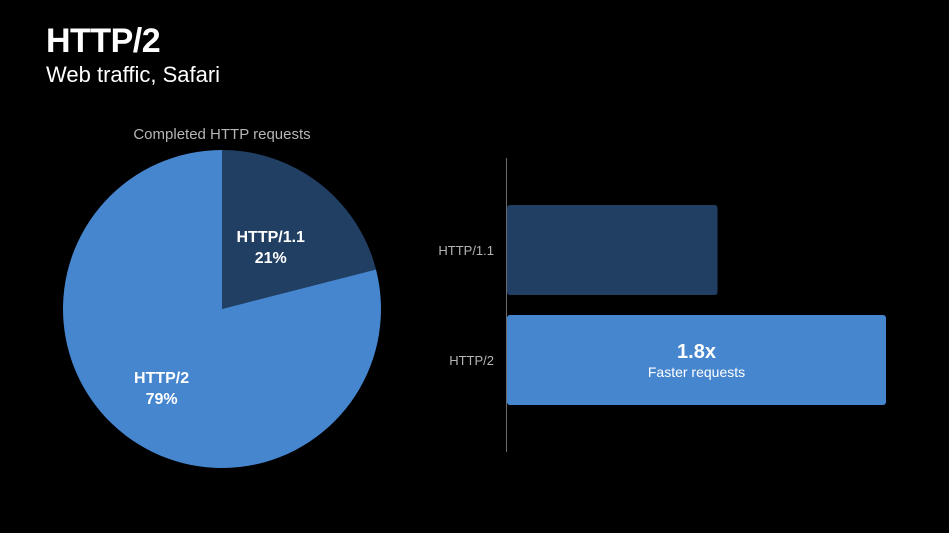  I want to click on bar-http11, so click(612, 250).